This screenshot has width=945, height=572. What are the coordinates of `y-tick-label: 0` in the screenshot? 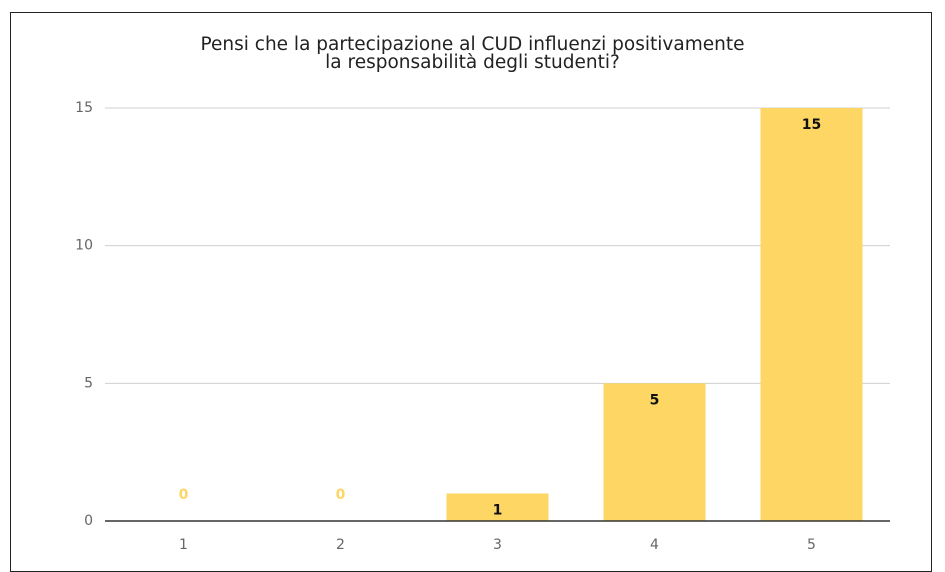 It's located at (88, 521).